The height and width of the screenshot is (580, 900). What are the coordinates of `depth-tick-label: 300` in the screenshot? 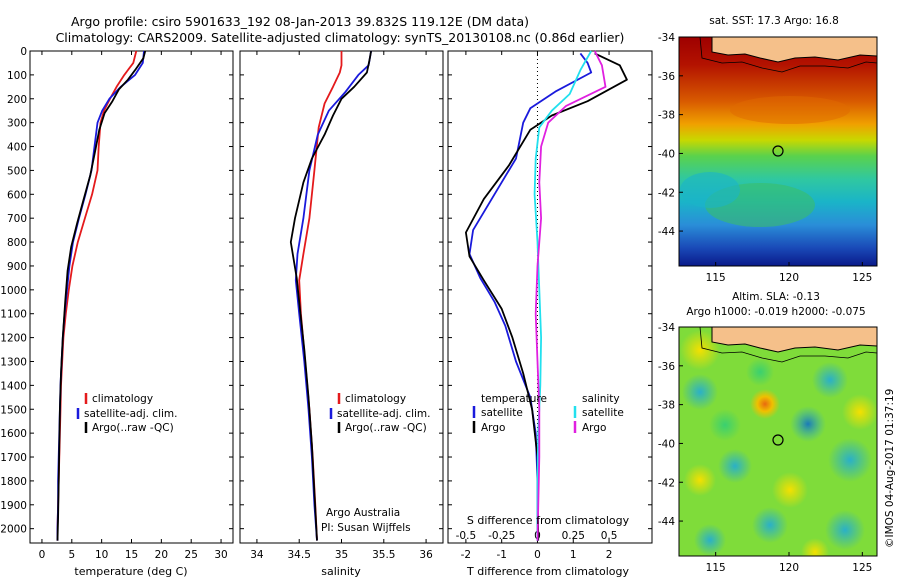 It's located at (17, 124).